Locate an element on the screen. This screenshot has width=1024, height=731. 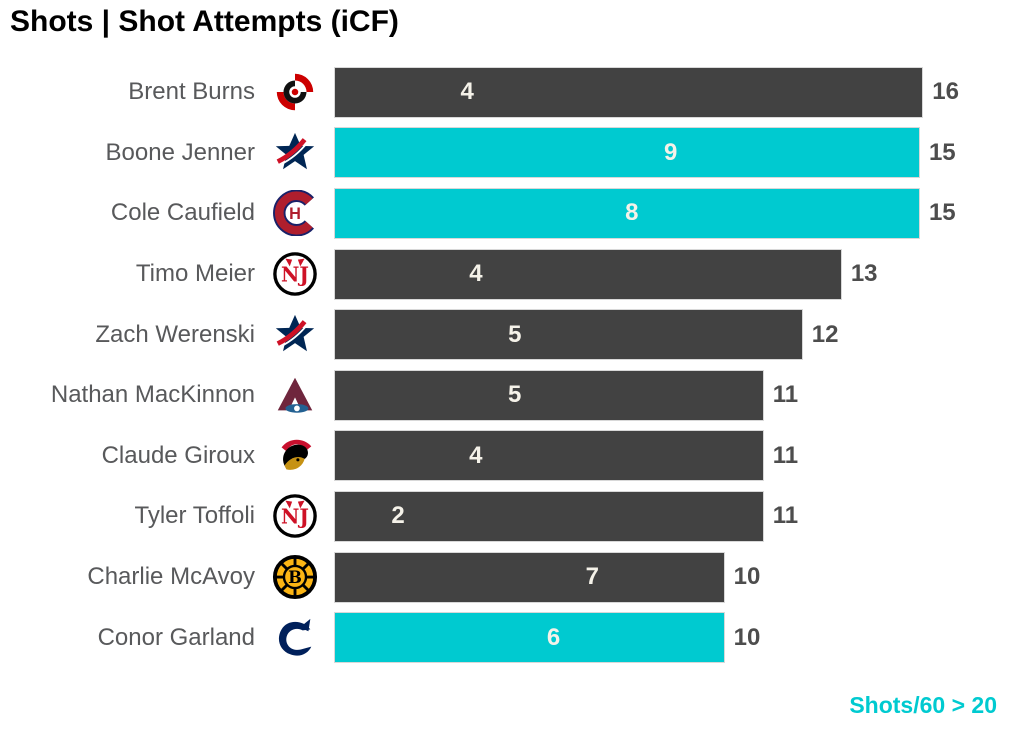
bar-track: 8 15 is located at coordinates (646, 213).